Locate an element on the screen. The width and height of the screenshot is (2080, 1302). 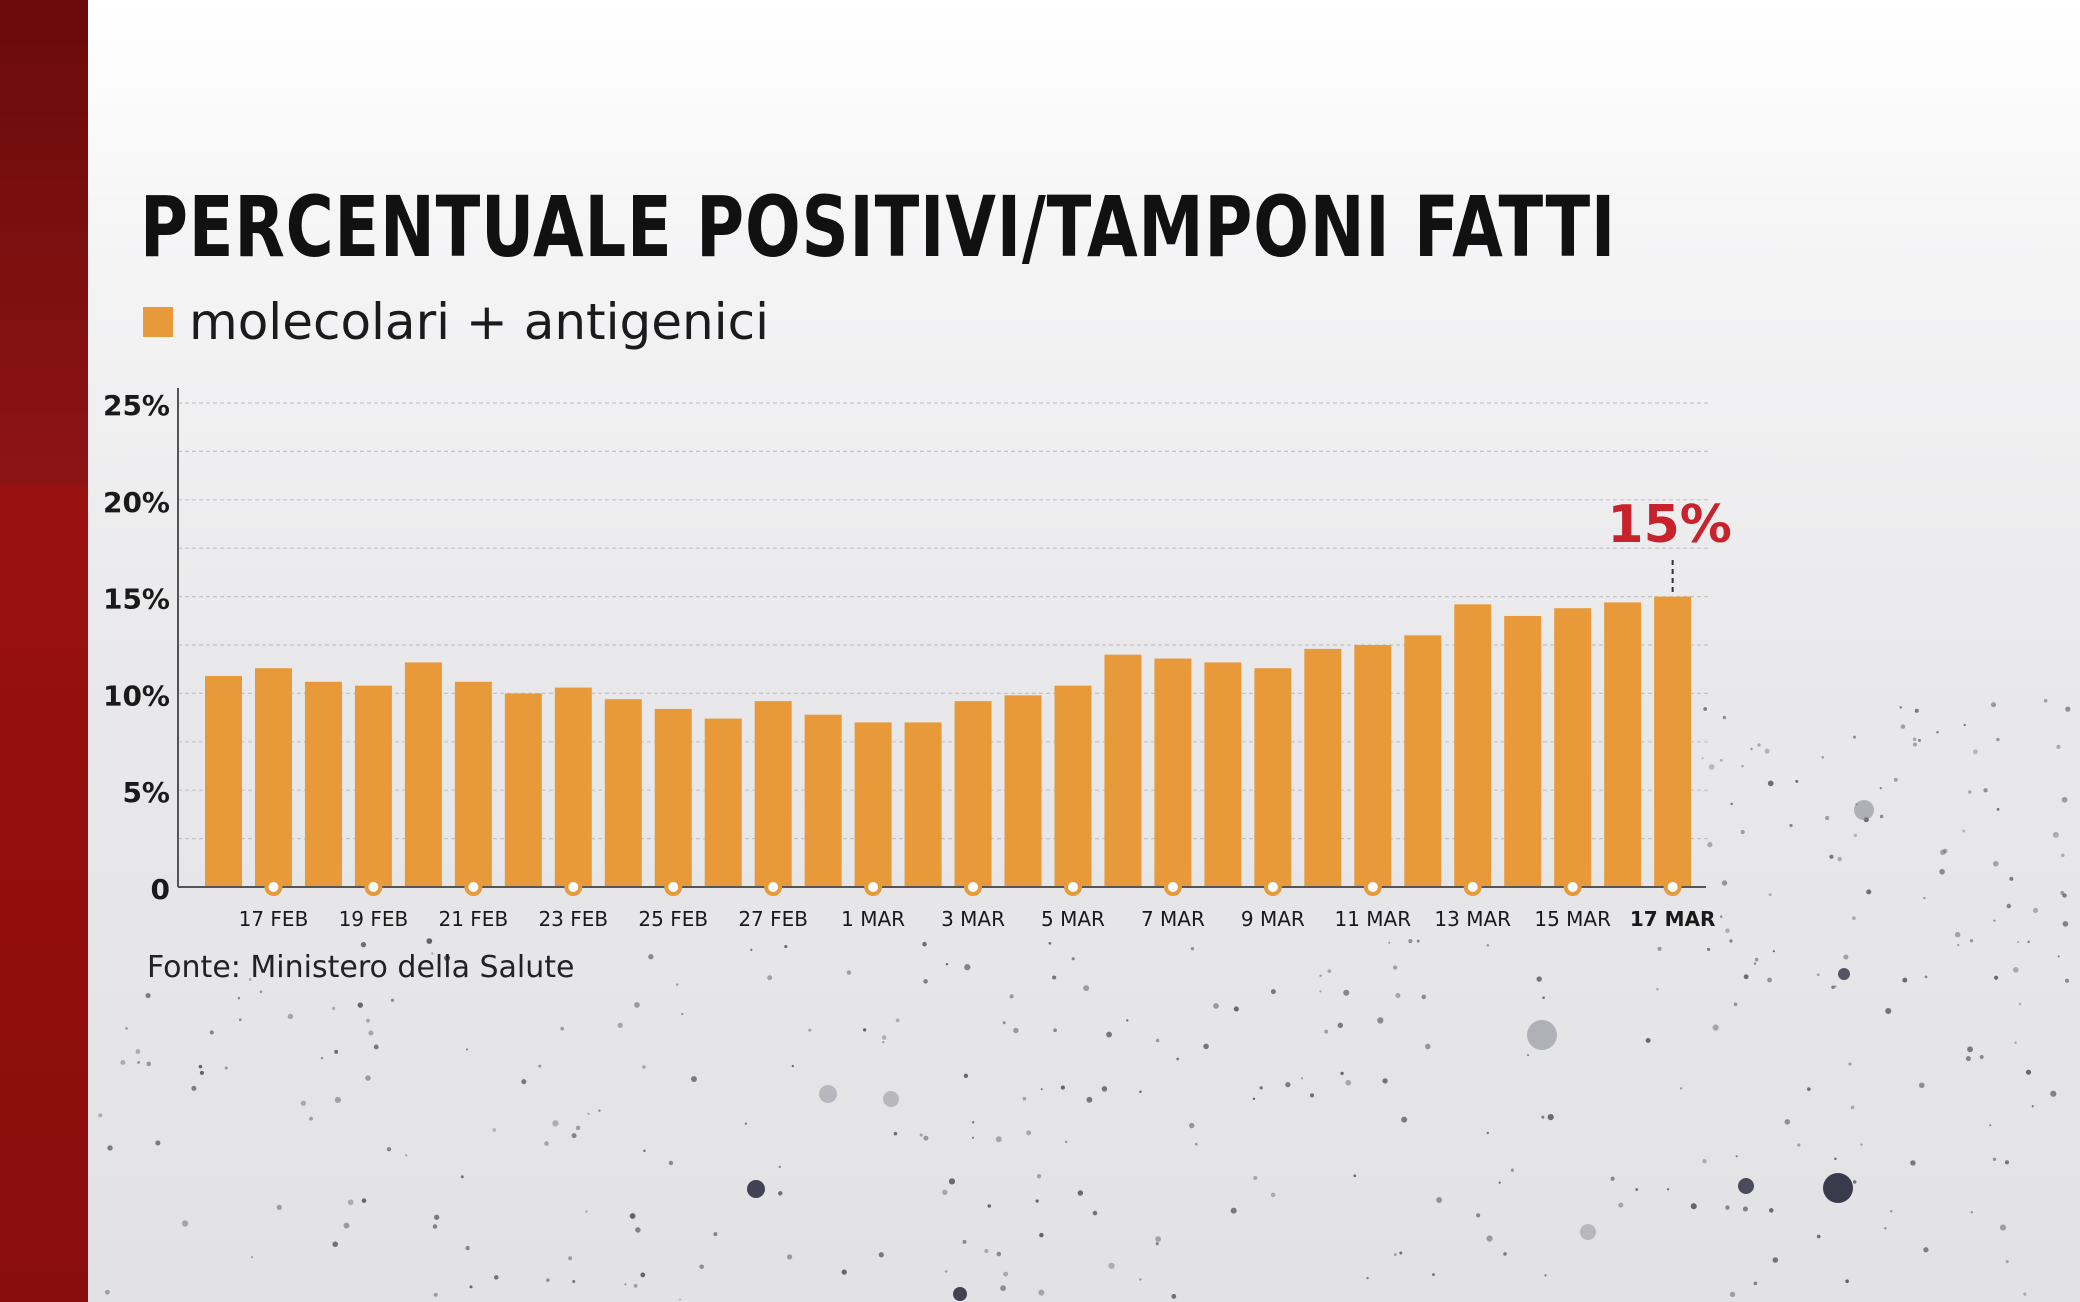
y-tick-label: 0 is located at coordinates (160, 889).